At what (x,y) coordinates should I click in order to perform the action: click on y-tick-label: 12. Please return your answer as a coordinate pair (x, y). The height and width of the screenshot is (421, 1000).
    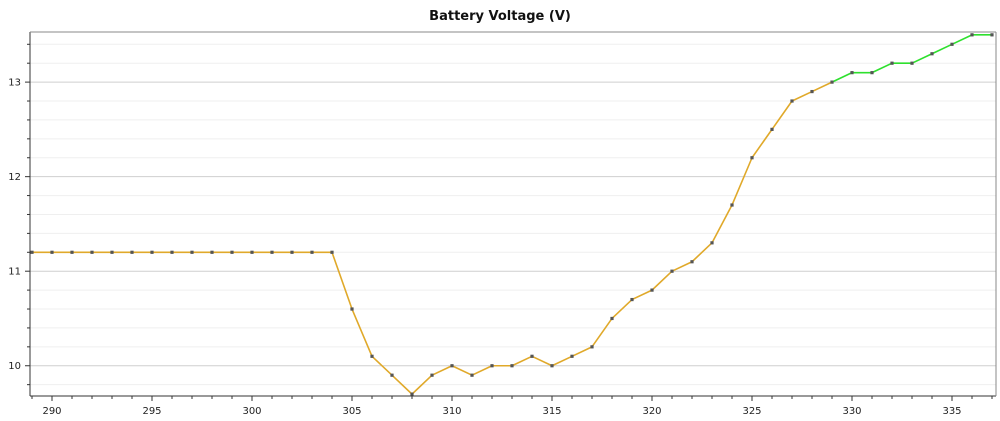
    Looking at the image, I should click on (14, 177).